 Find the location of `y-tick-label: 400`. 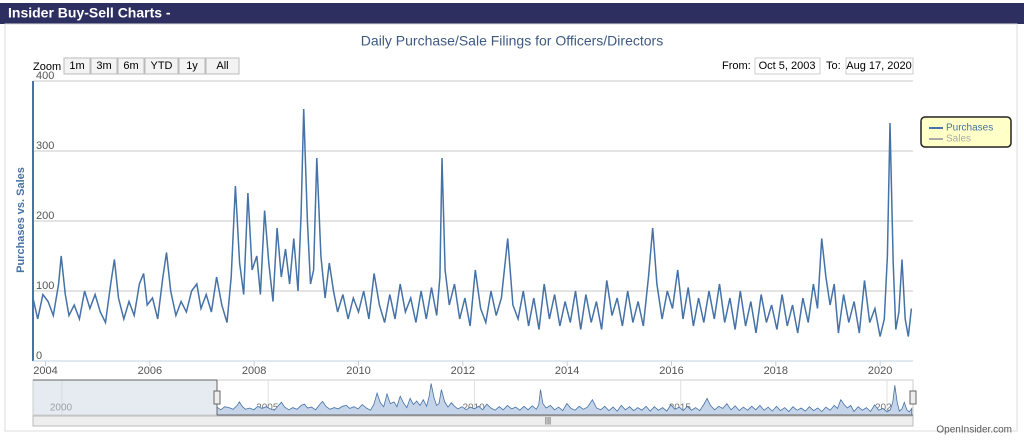

y-tick-label: 400 is located at coordinates (45, 76).